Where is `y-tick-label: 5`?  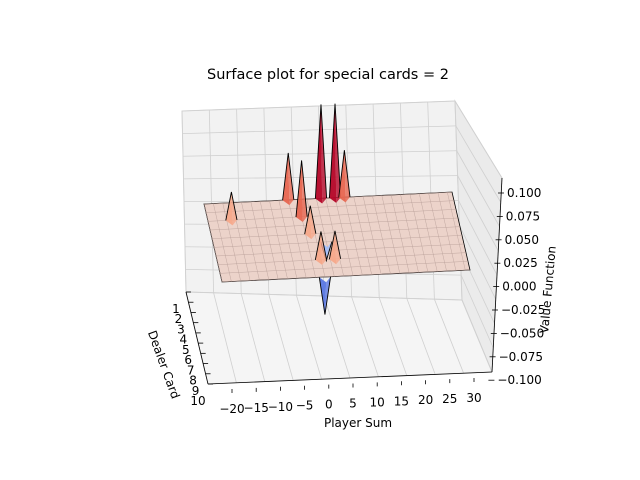 y-tick-label: 5 is located at coordinates (186, 350).